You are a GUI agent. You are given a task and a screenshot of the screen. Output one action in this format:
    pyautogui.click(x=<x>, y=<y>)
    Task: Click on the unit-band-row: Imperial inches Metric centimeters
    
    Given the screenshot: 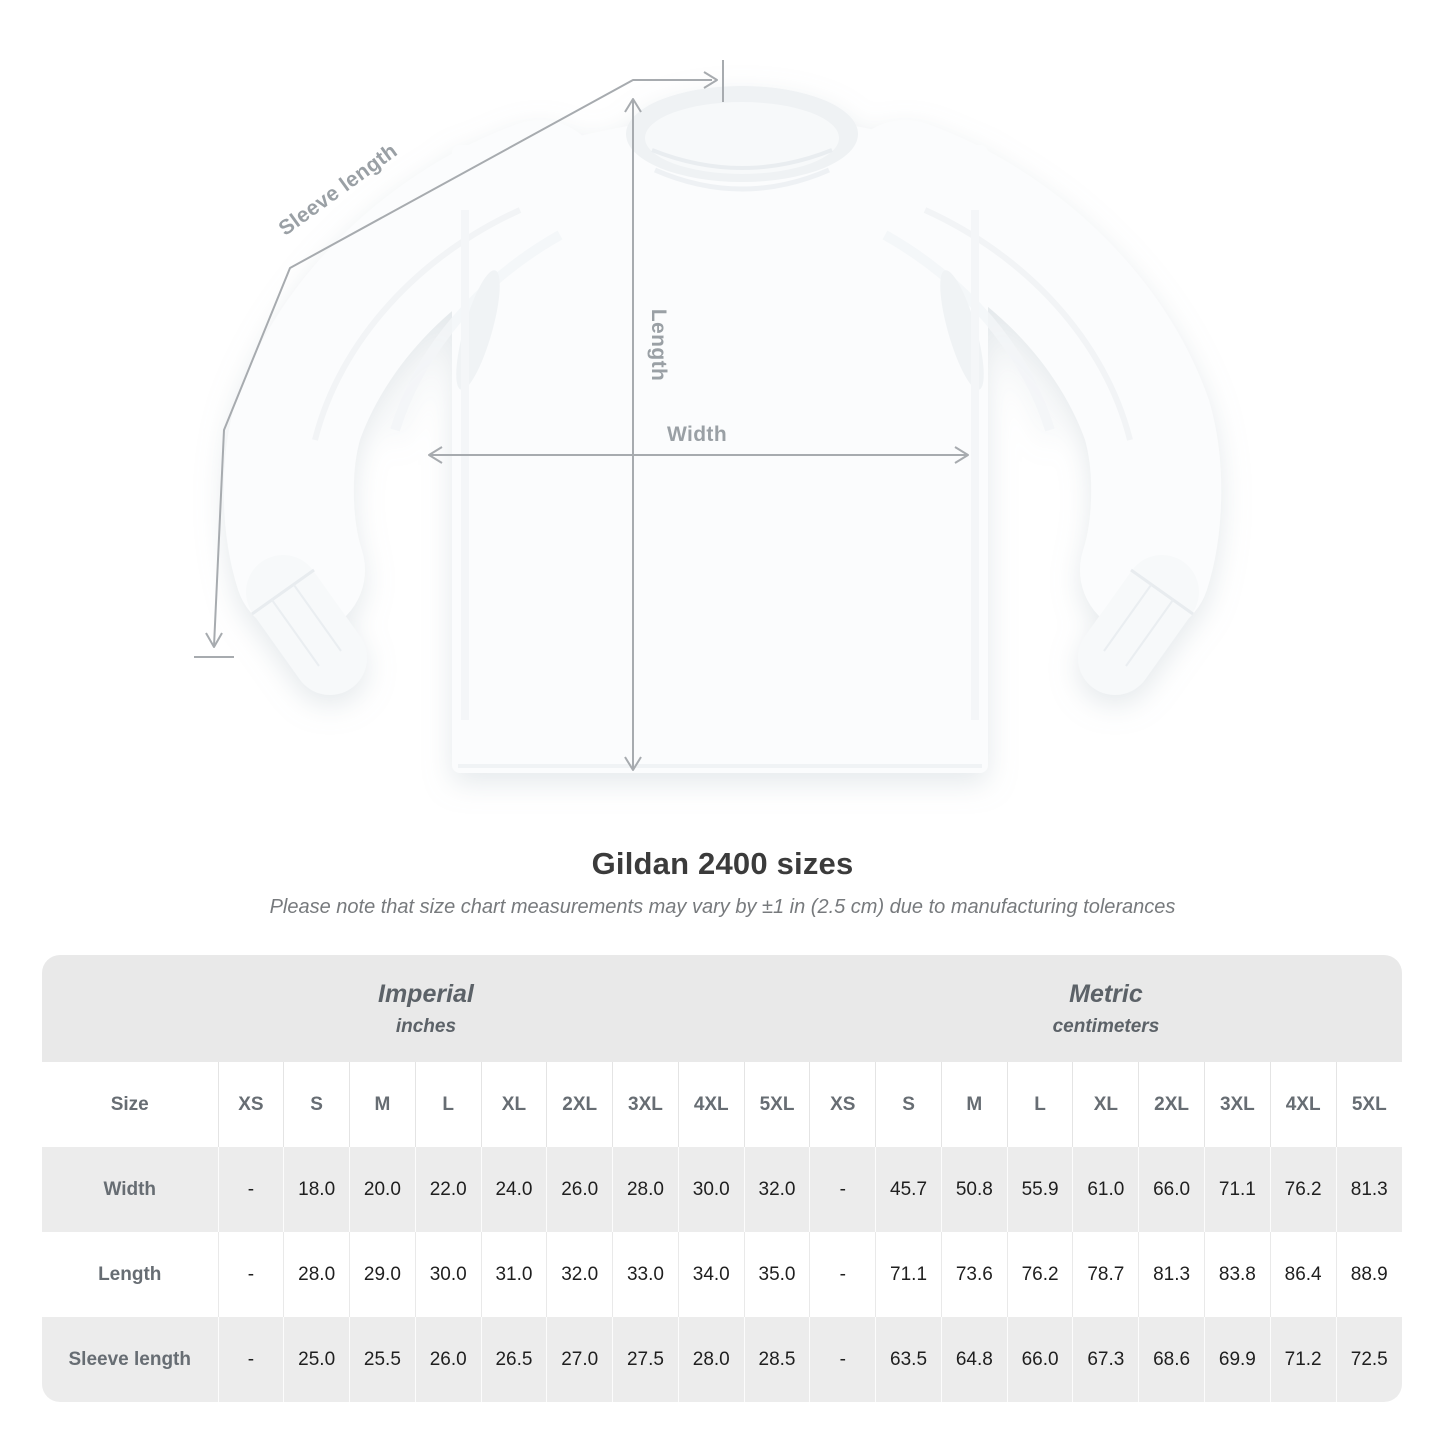 What is the action you would take?
    pyautogui.click(x=722, y=1008)
    